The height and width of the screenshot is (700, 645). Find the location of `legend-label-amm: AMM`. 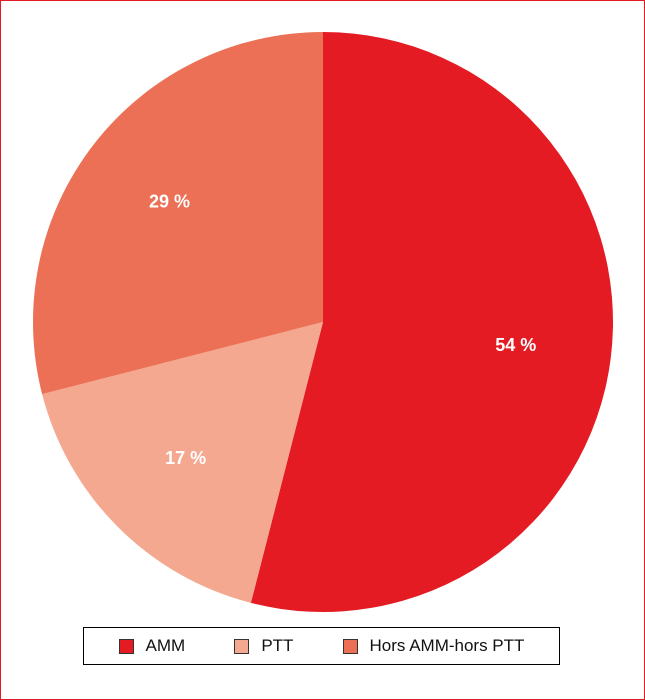

legend-label-amm: AMM is located at coordinates (165, 645).